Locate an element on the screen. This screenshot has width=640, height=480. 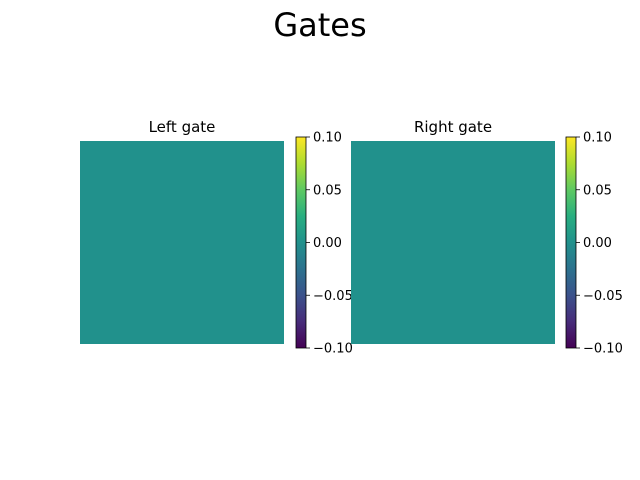
left-gate-colorbar-ticks: 0.10 0.05 0.00 −0.05 −0.10 is located at coordinates (329, 244).